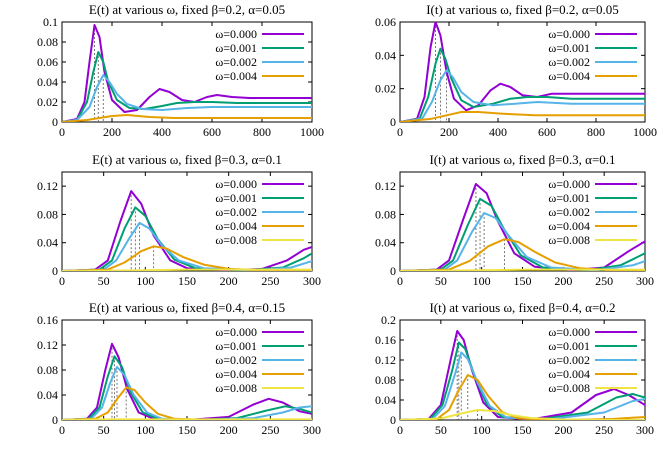 The image size is (670, 452). I want to click on chart-title: E(t) at various ω, fixed β=0.3, α=0.1, so click(187, 159).